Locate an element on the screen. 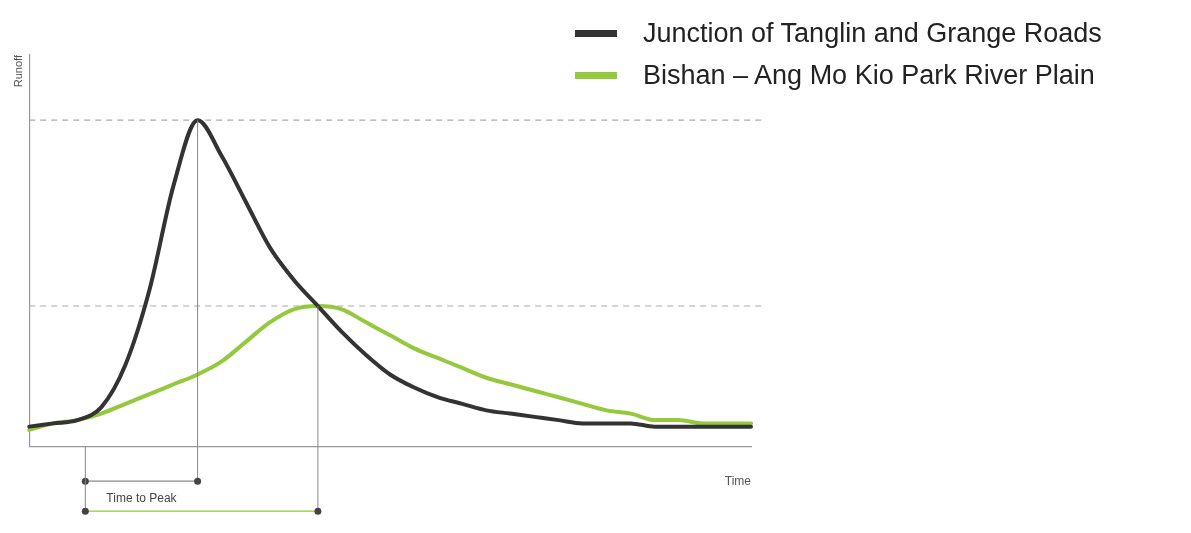  legend-label: Junction of Tanglin and Grange Roads is located at coordinates (872, 33).